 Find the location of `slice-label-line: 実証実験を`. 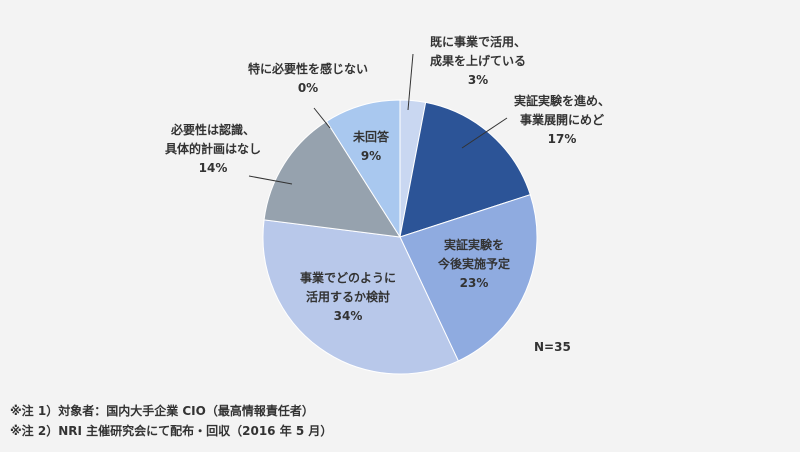

slice-label-line: 実証実験を is located at coordinates (474, 244).